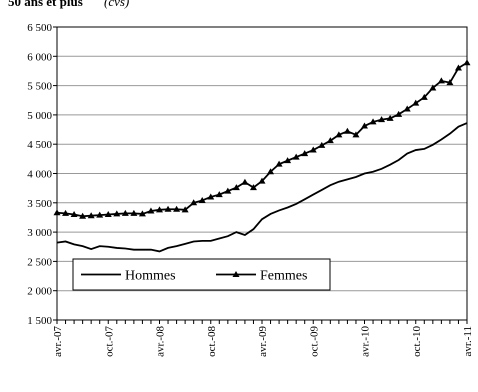  I want to click on legend-label: Femmes, so click(283, 276).